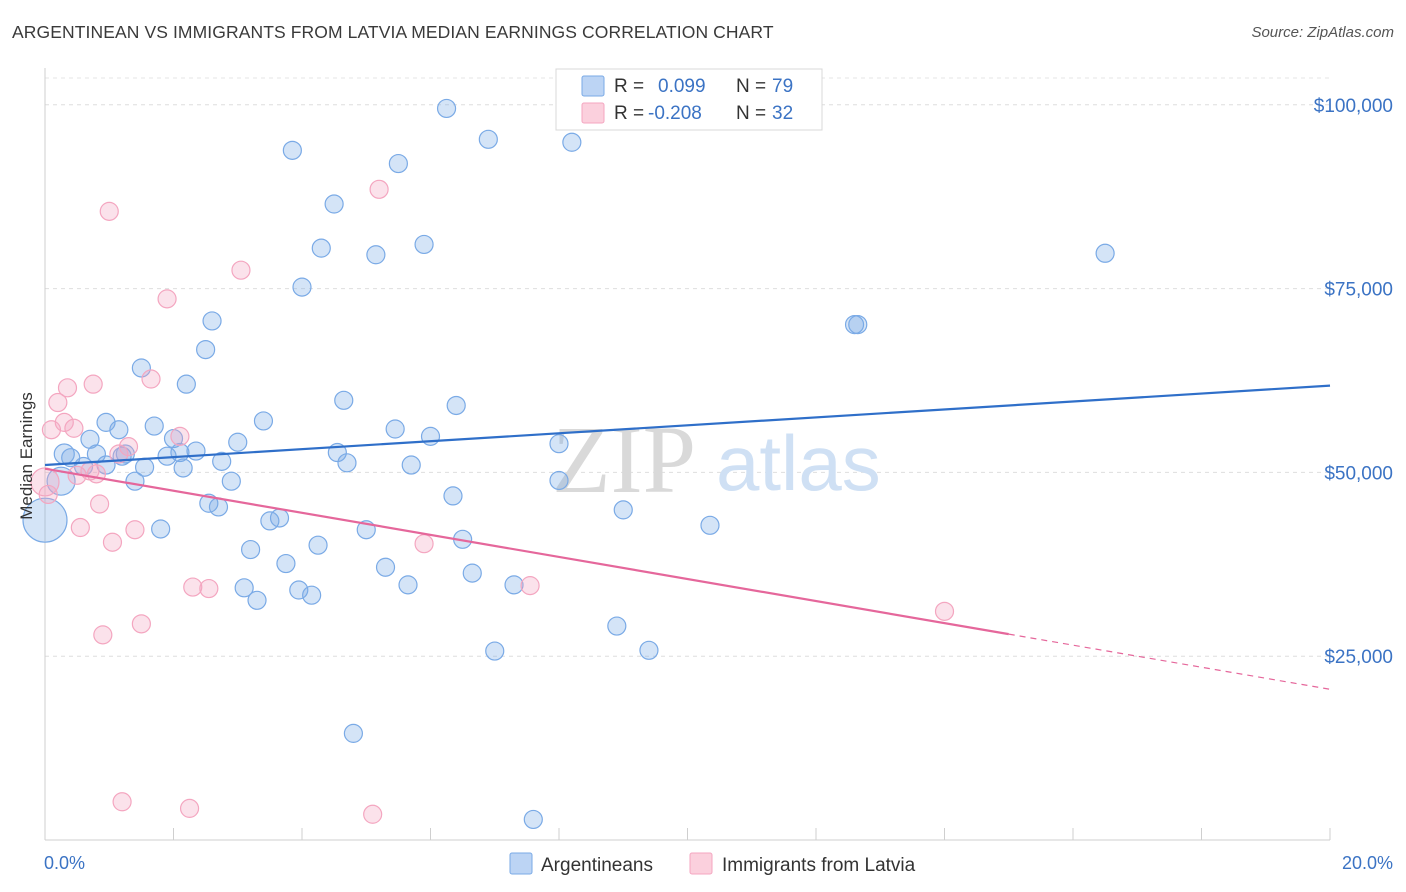 This screenshot has height=892, width=1406. Describe the element at coordinates (782, 113) in the screenshot. I see `legend-n-value-2: 32` at that location.